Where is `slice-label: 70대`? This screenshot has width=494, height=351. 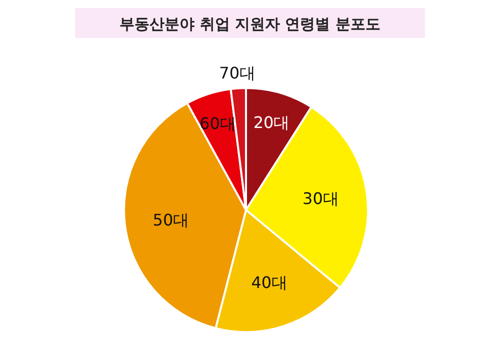 slice-label: 70대 is located at coordinates (237, 72).